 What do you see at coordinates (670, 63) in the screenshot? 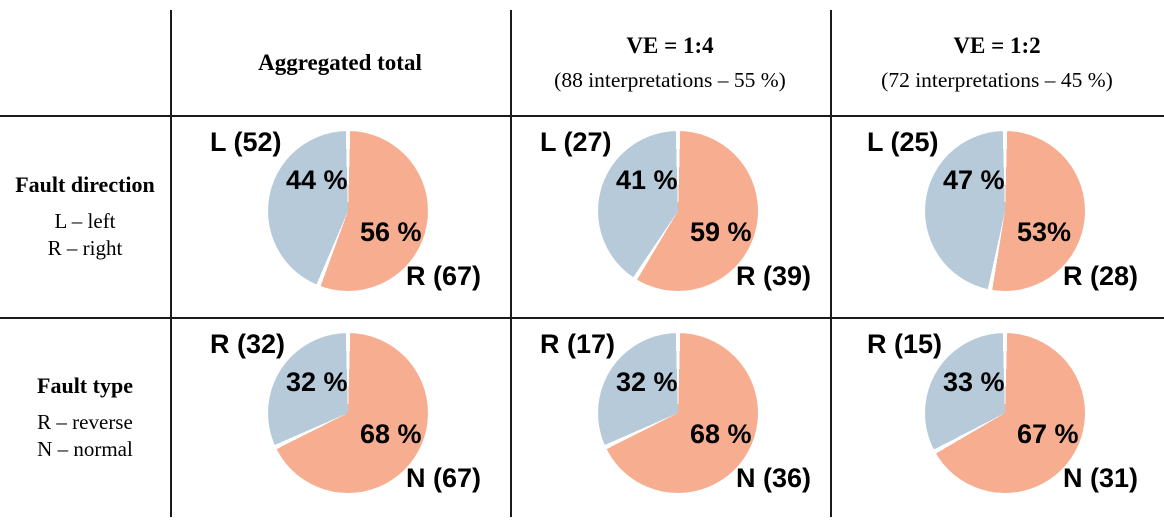
I see `column-header-ve-1-4: VE = 1:4 (88 interpretations – 55 %)` at bounding box center [670, 63].